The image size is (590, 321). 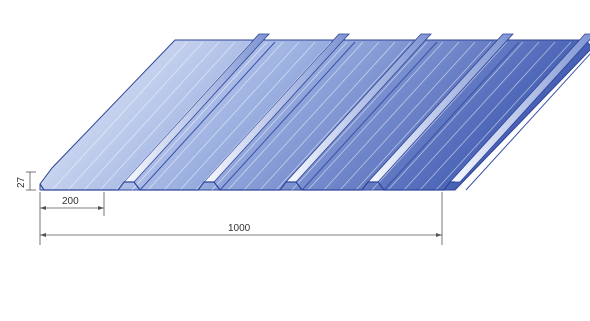 I want to click on profile-edge, so click(x=247, y=186).